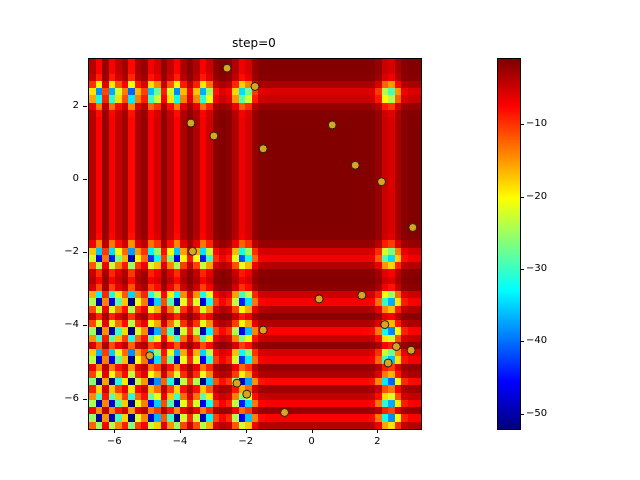  I want to click on colorbar-tick-label: −20, so click(537, 196).